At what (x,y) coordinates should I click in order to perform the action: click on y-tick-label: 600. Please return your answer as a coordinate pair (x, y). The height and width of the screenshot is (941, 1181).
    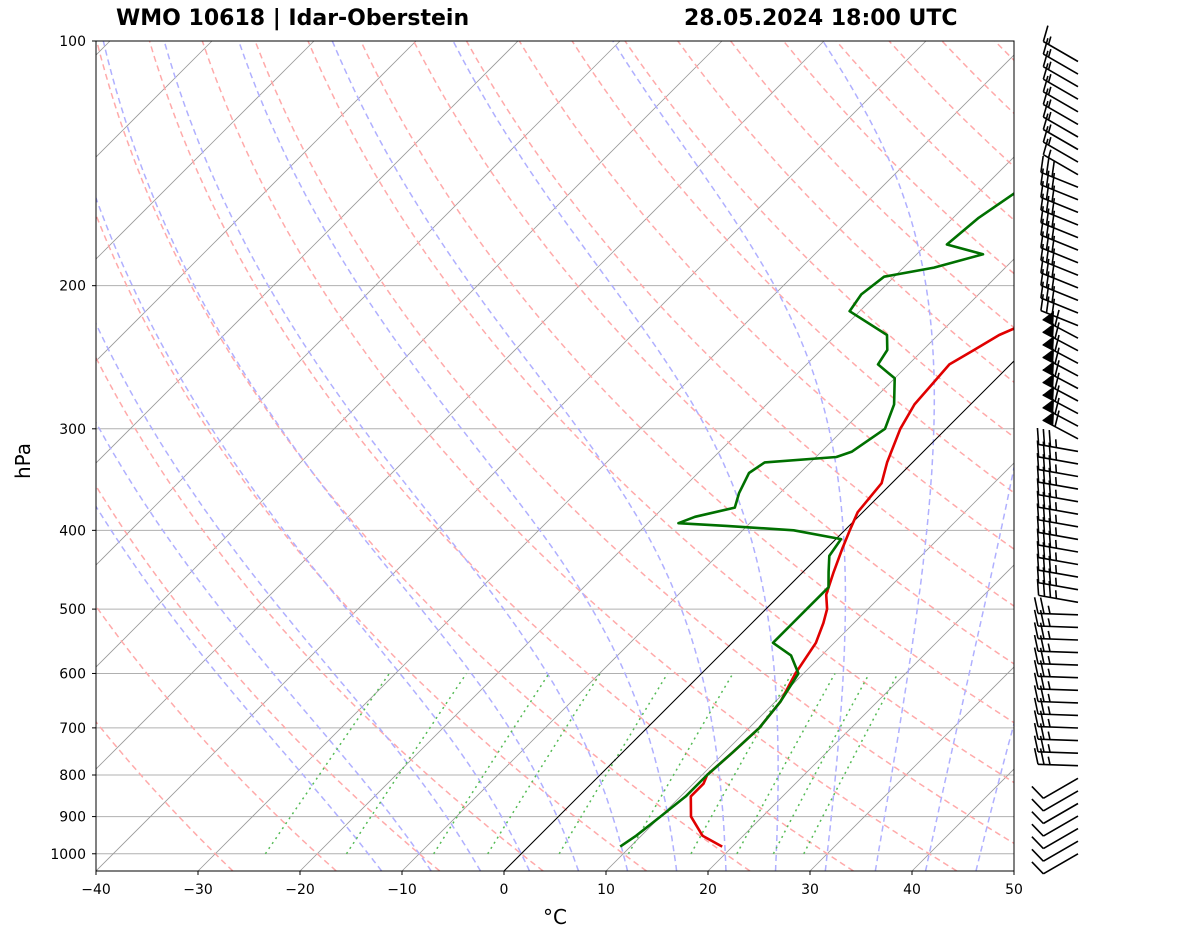
    Looking at the image, I should click on (72, 674).